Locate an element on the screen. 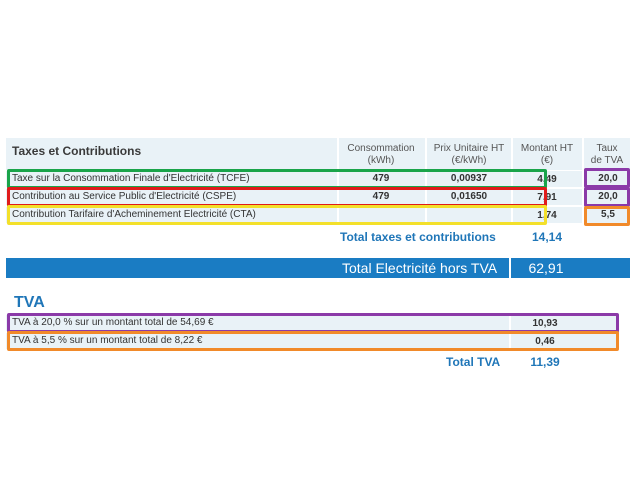 Image resolution: width=640 pixels, height=480 pixels. column-header-unit-price: Prix Unitaire HT (€/kWh) is located at coordinates (469, 155).